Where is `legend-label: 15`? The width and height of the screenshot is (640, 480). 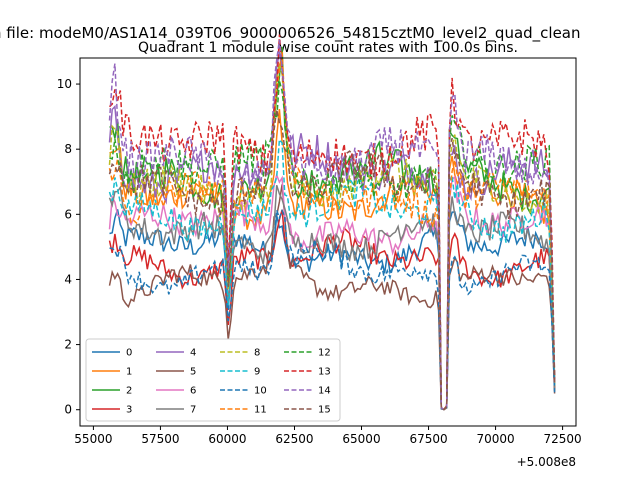 legend-label: 15 is located at coordinates (324, 410).